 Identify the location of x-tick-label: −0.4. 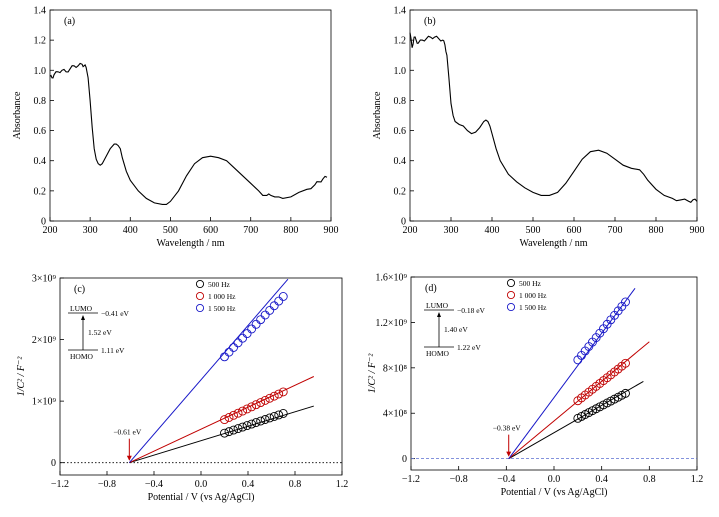
(506, 479).